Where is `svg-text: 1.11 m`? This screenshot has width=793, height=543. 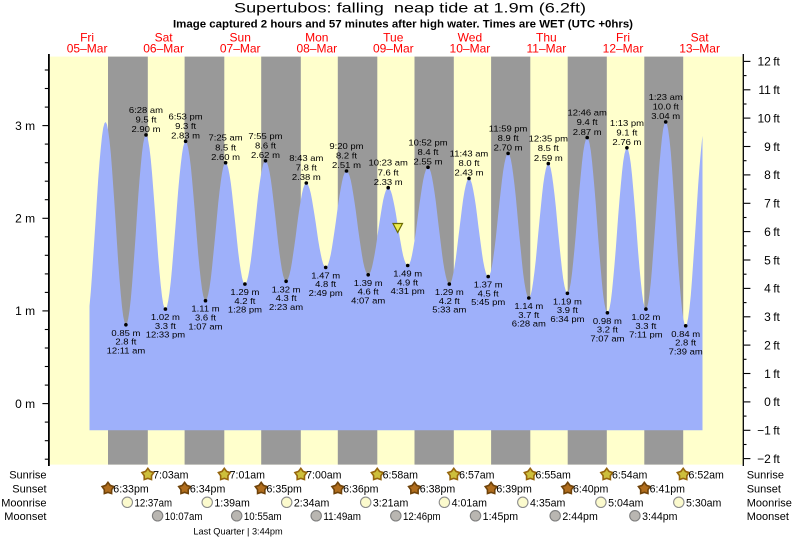 svg-text: 1.11 m is located at coordinates (205, 309).